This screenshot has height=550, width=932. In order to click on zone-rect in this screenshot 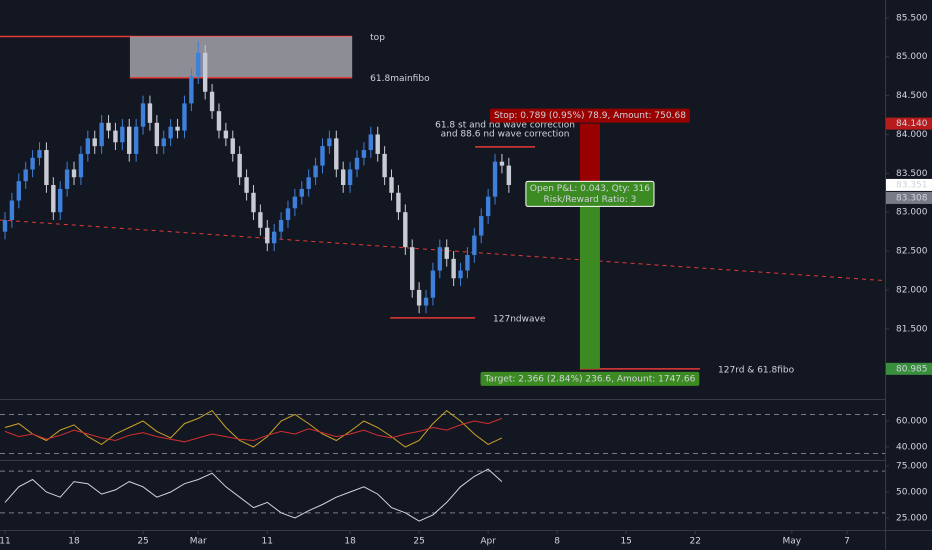, I will do `click(241, 57)`.